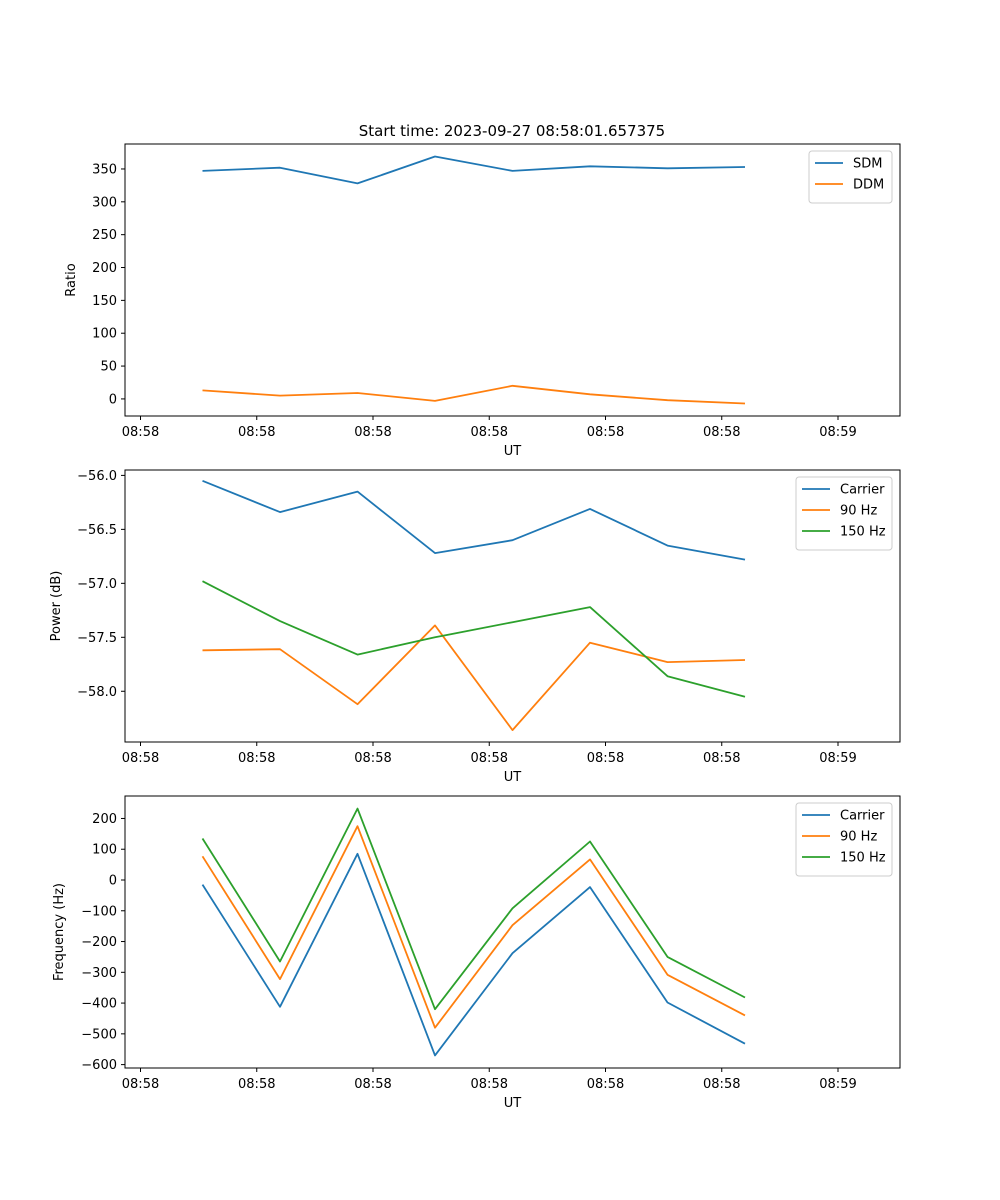 This screenshot has height=1200, width=1000. I want to click on y-tick-label: −58.0, so click(97, 692).